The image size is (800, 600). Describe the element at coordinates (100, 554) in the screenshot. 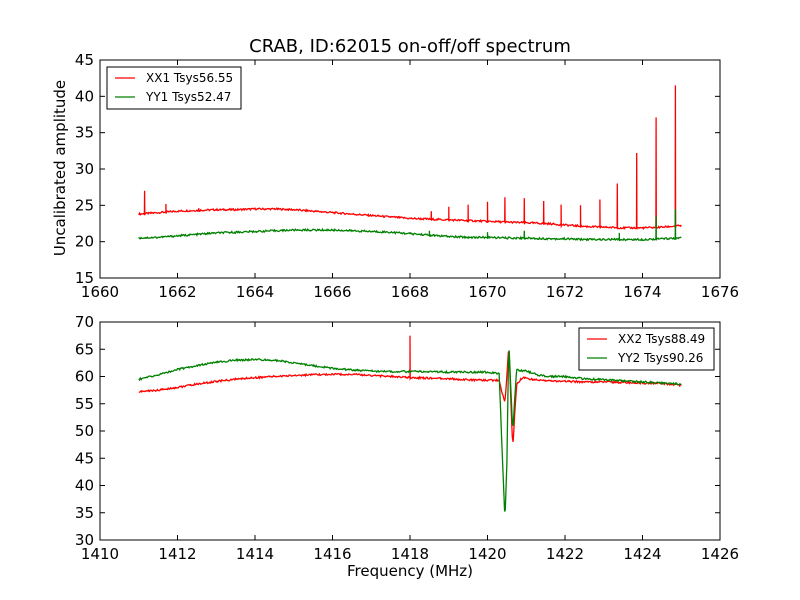

I see `x-tick-label: 1410` at that location.